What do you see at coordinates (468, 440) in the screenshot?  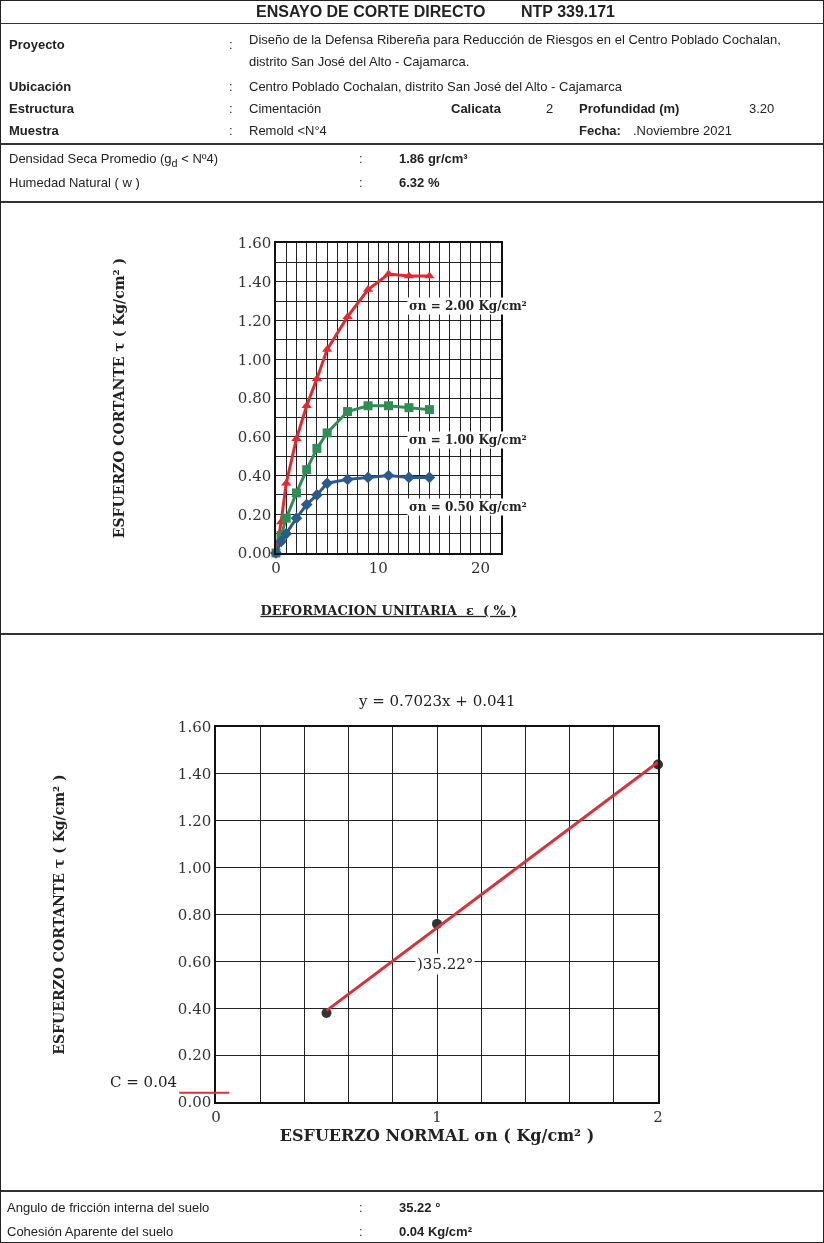 I see `series-label: σn = 1.00 Kg/cm²` at bounding box center [468, 440].